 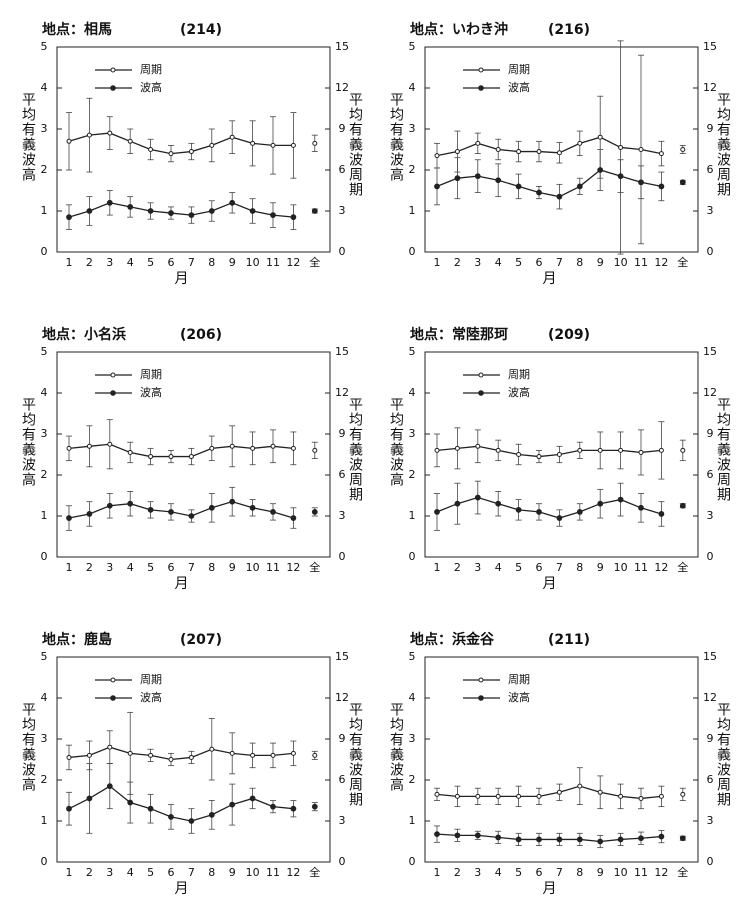 What do you see at coordinates (661, 567) in the screenshot?
I see `x-tick-label: 12` at bounding box center [661, 567].